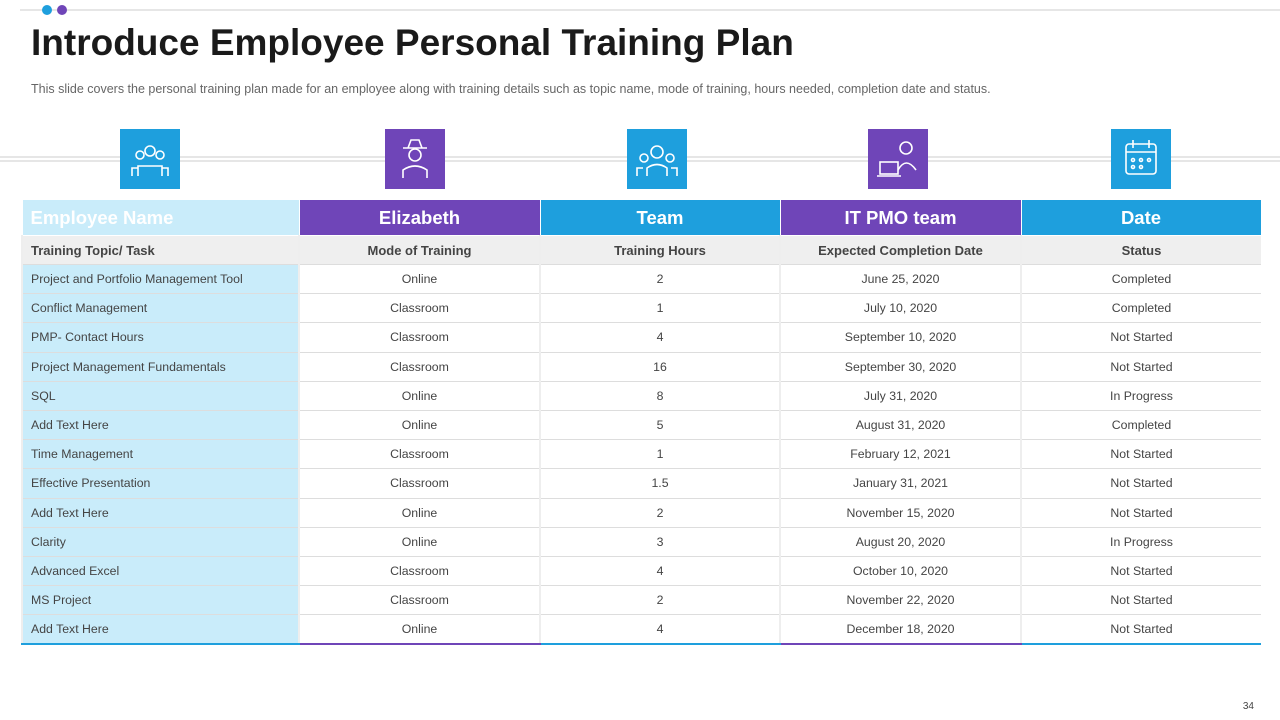  What do you see at coordinates (900, 308) in the screenshot?
I see `cell: July 10, 2020` at bounding box center [900, 308].